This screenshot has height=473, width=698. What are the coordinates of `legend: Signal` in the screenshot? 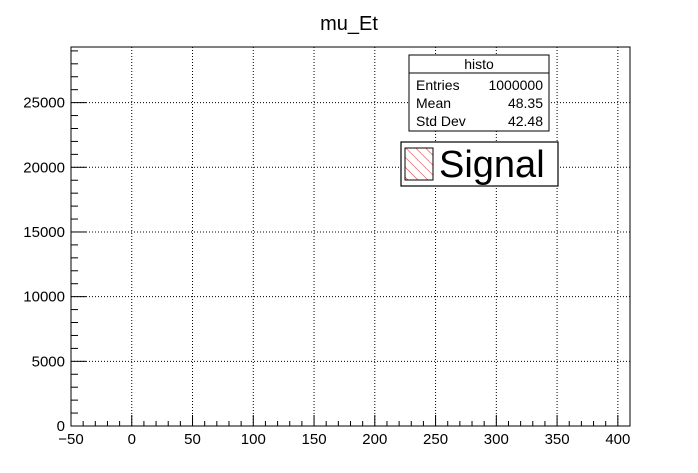 It's located at (479, 164).